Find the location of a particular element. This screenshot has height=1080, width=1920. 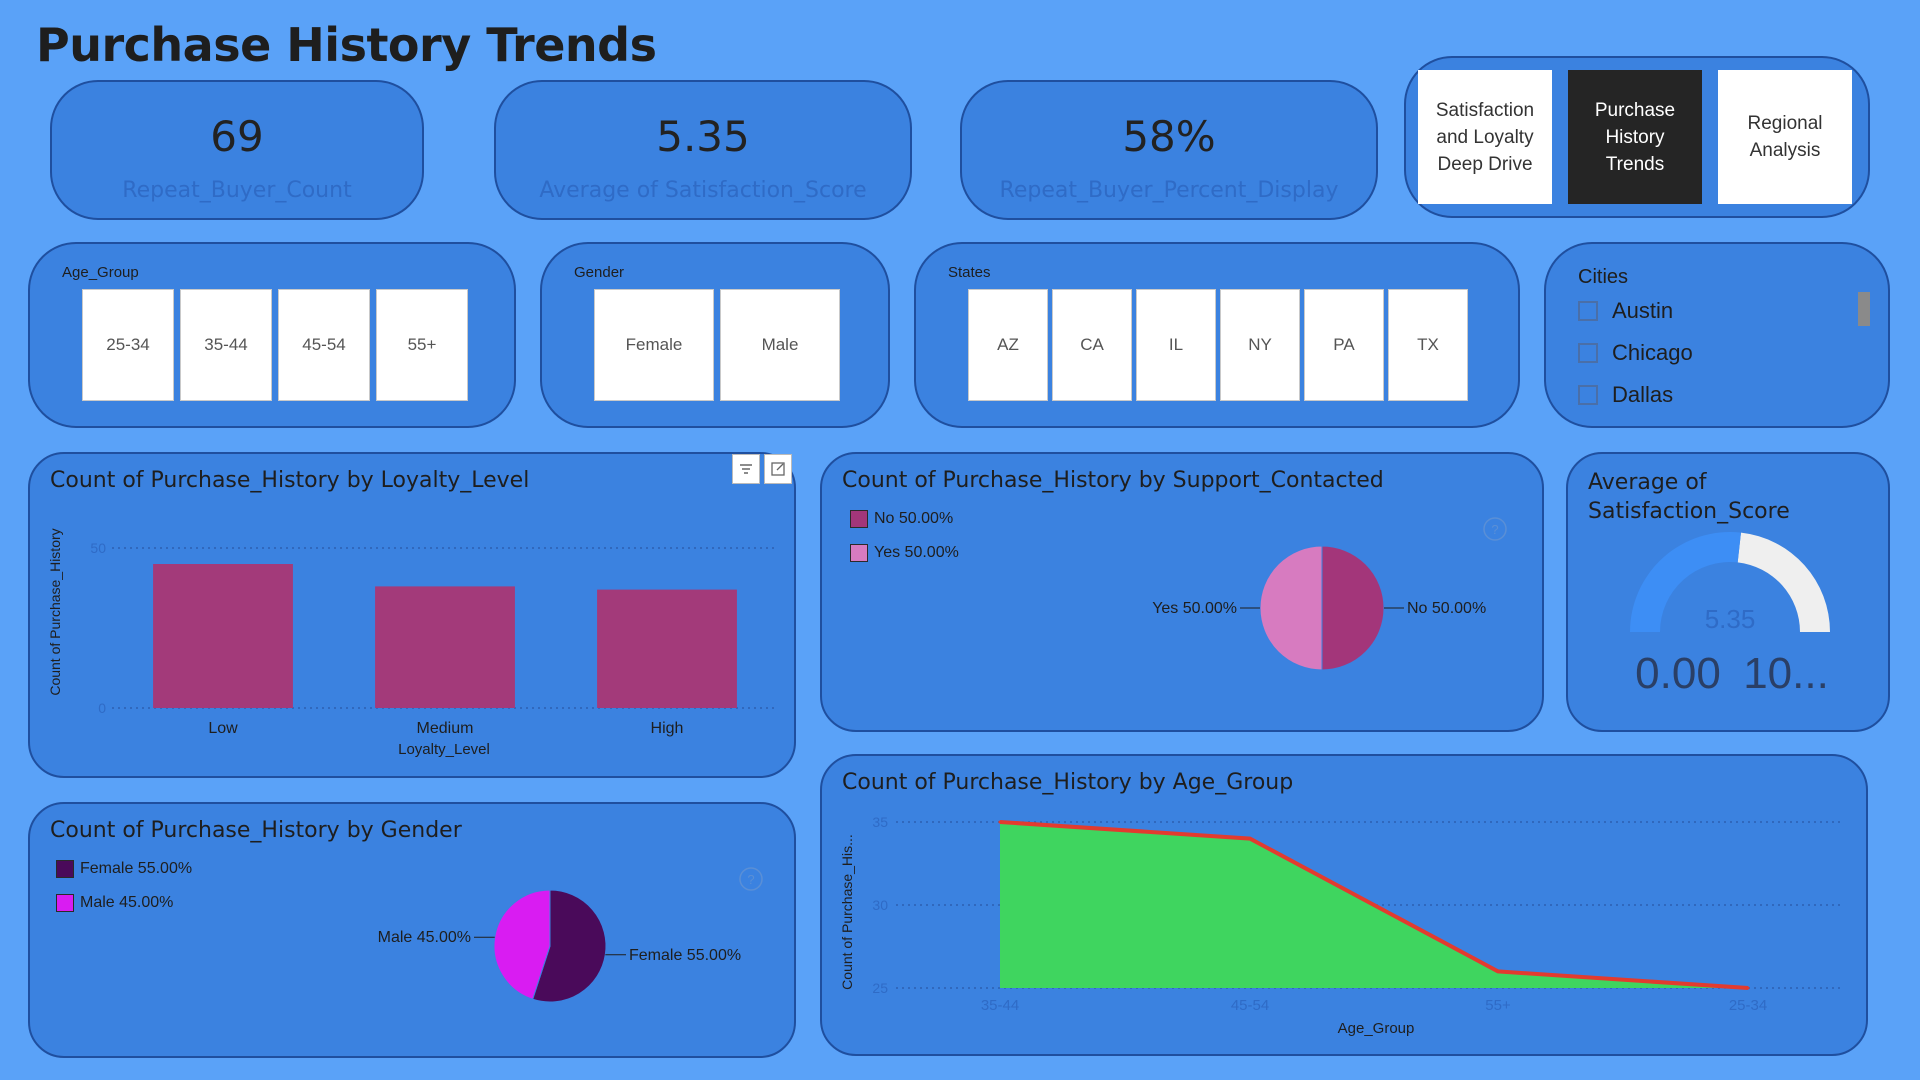

nav-button-regional-analysis: Regional Analysis is located at coordinates (1785, 137).